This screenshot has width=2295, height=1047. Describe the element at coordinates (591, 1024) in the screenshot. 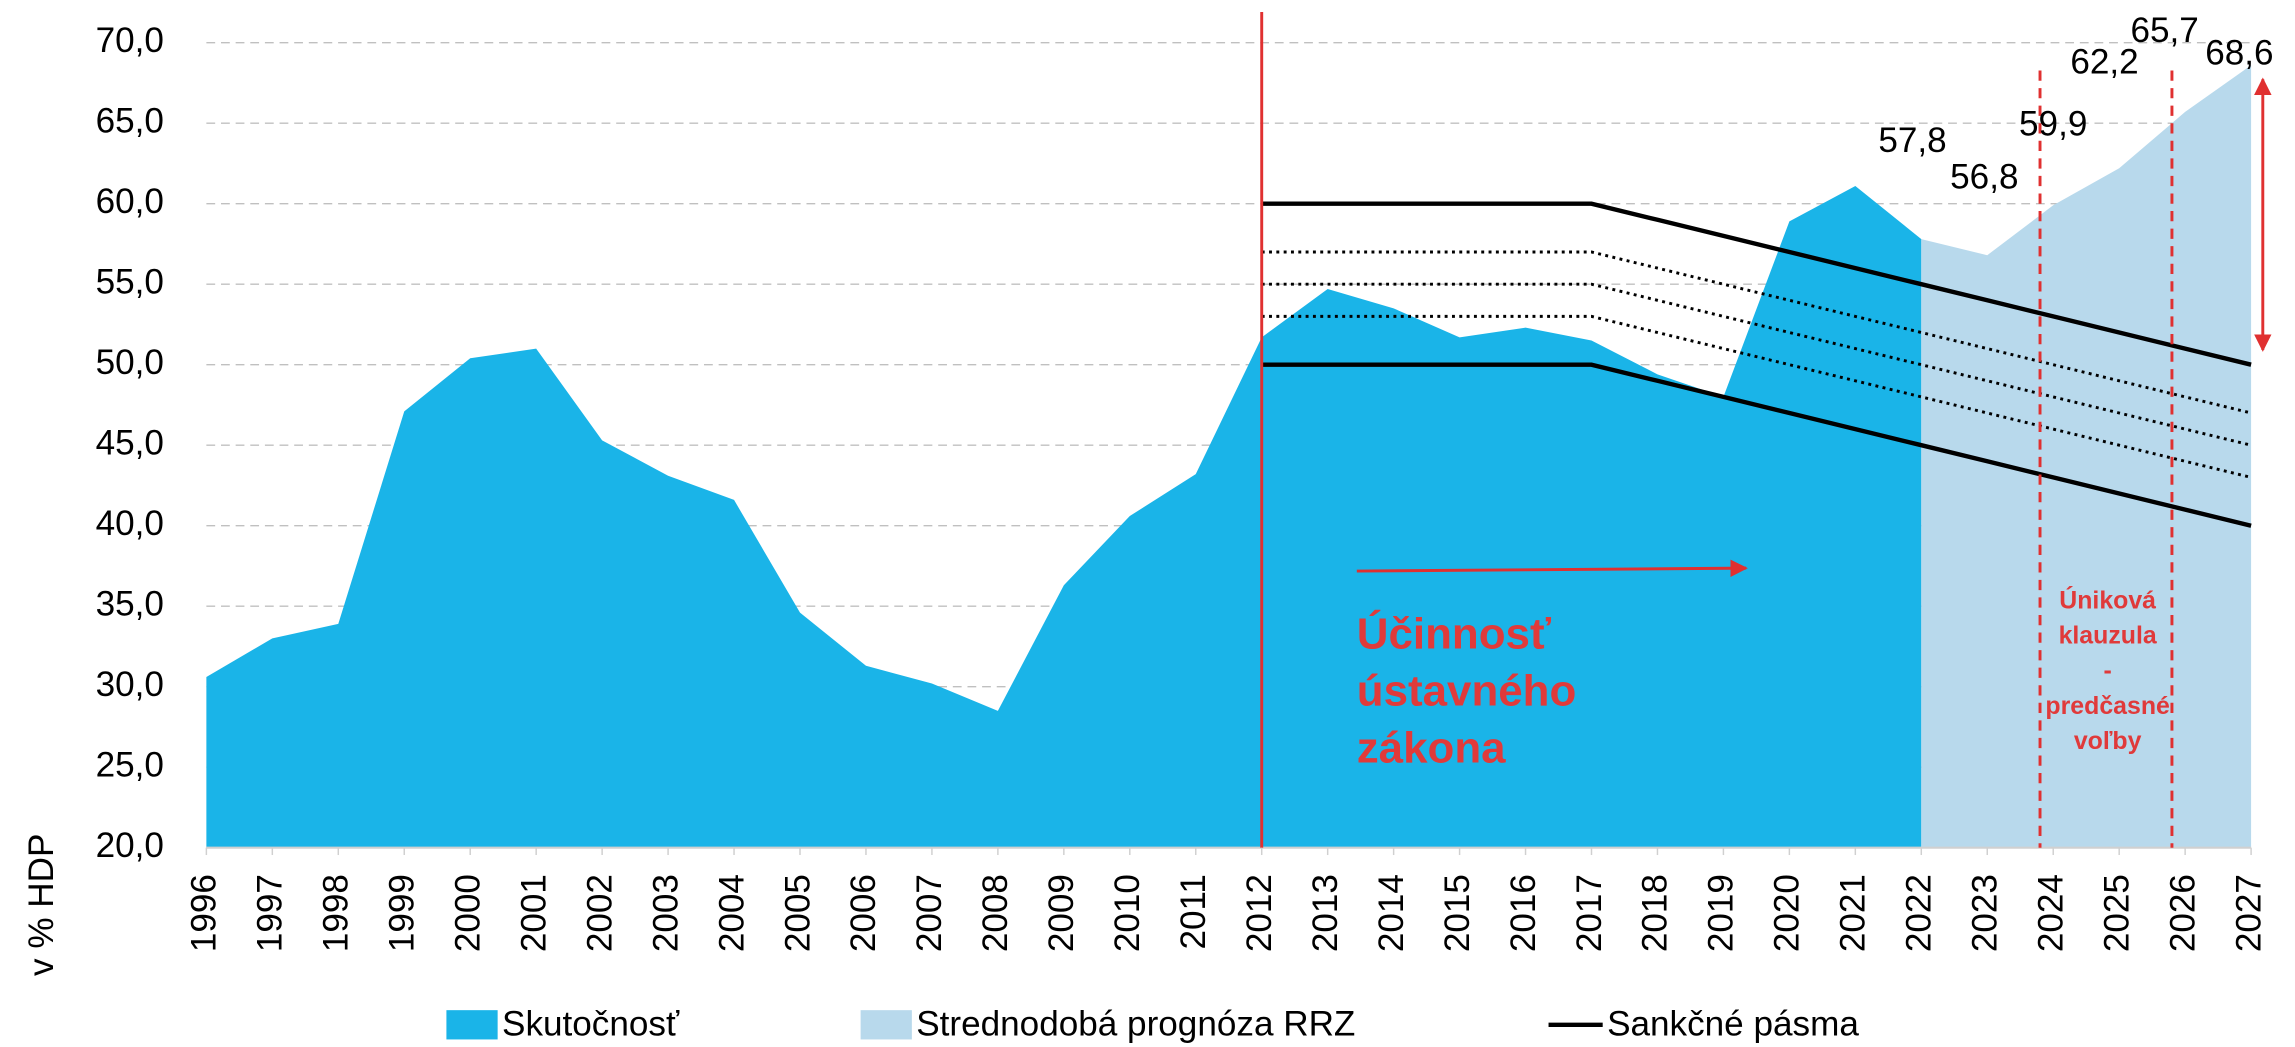

I see `legend-label: Skutočnosť` at that location.